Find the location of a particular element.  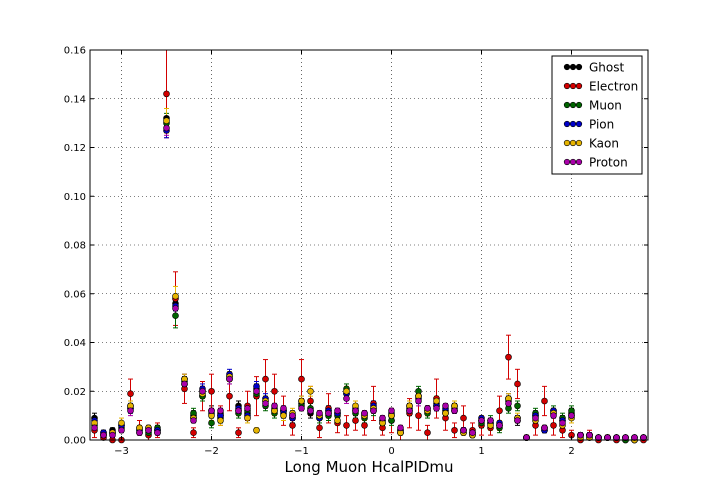

electron-legend-marker is located at coordinates (567, 86).